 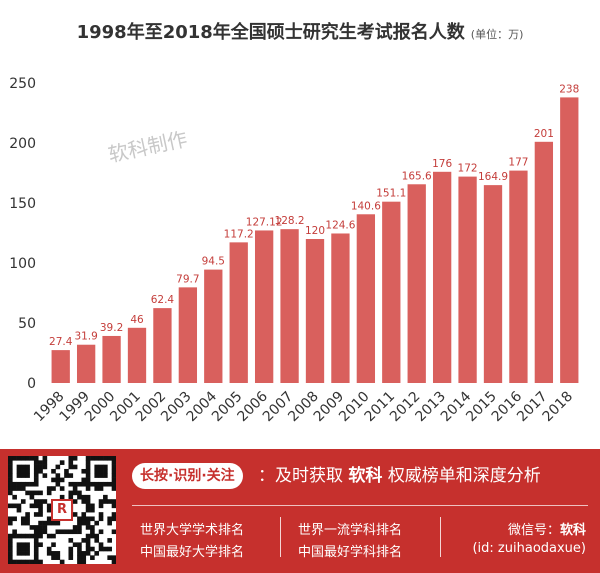 I want to click on y-tick-label: 0, so click(x=31, y=384).